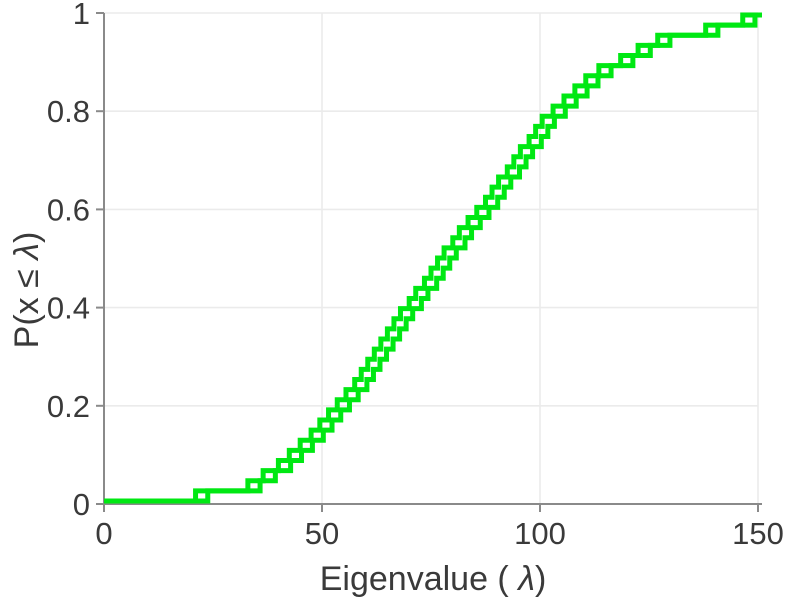  What do you see at coordinates (758, 533) in the screenshot?
I see `x-tick-label: 150` at bounding box center [758, 533].